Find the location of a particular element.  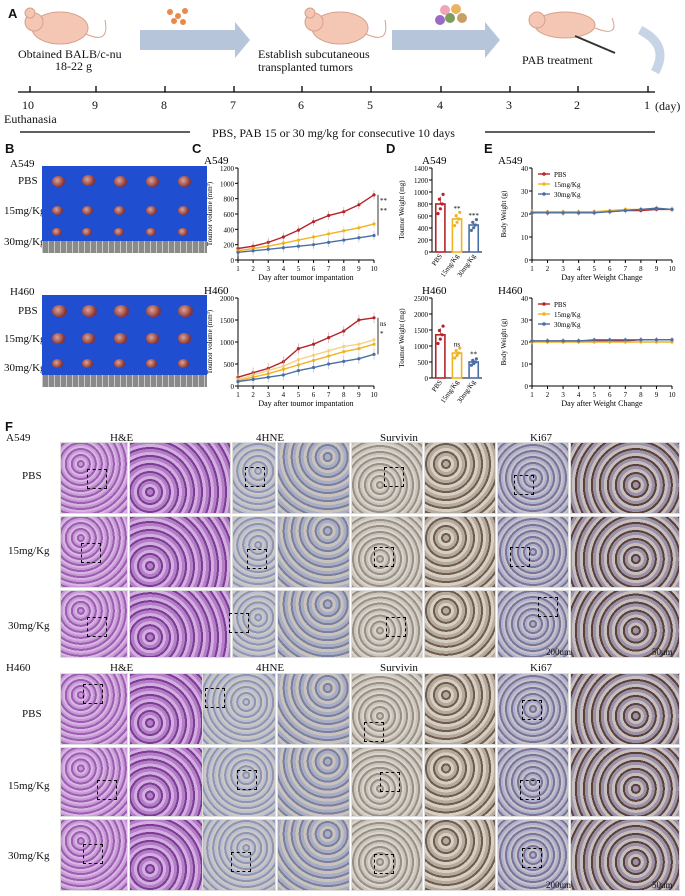

series-line-pbs is located at coordinates (306, 347).